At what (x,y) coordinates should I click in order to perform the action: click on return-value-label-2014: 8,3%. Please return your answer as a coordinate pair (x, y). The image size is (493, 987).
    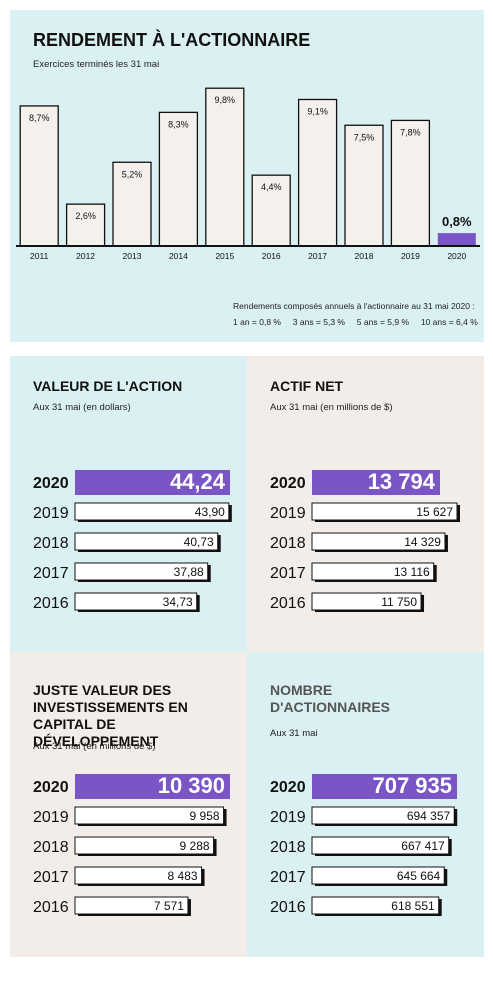
    Looking at the image, I should click on (178, 124).